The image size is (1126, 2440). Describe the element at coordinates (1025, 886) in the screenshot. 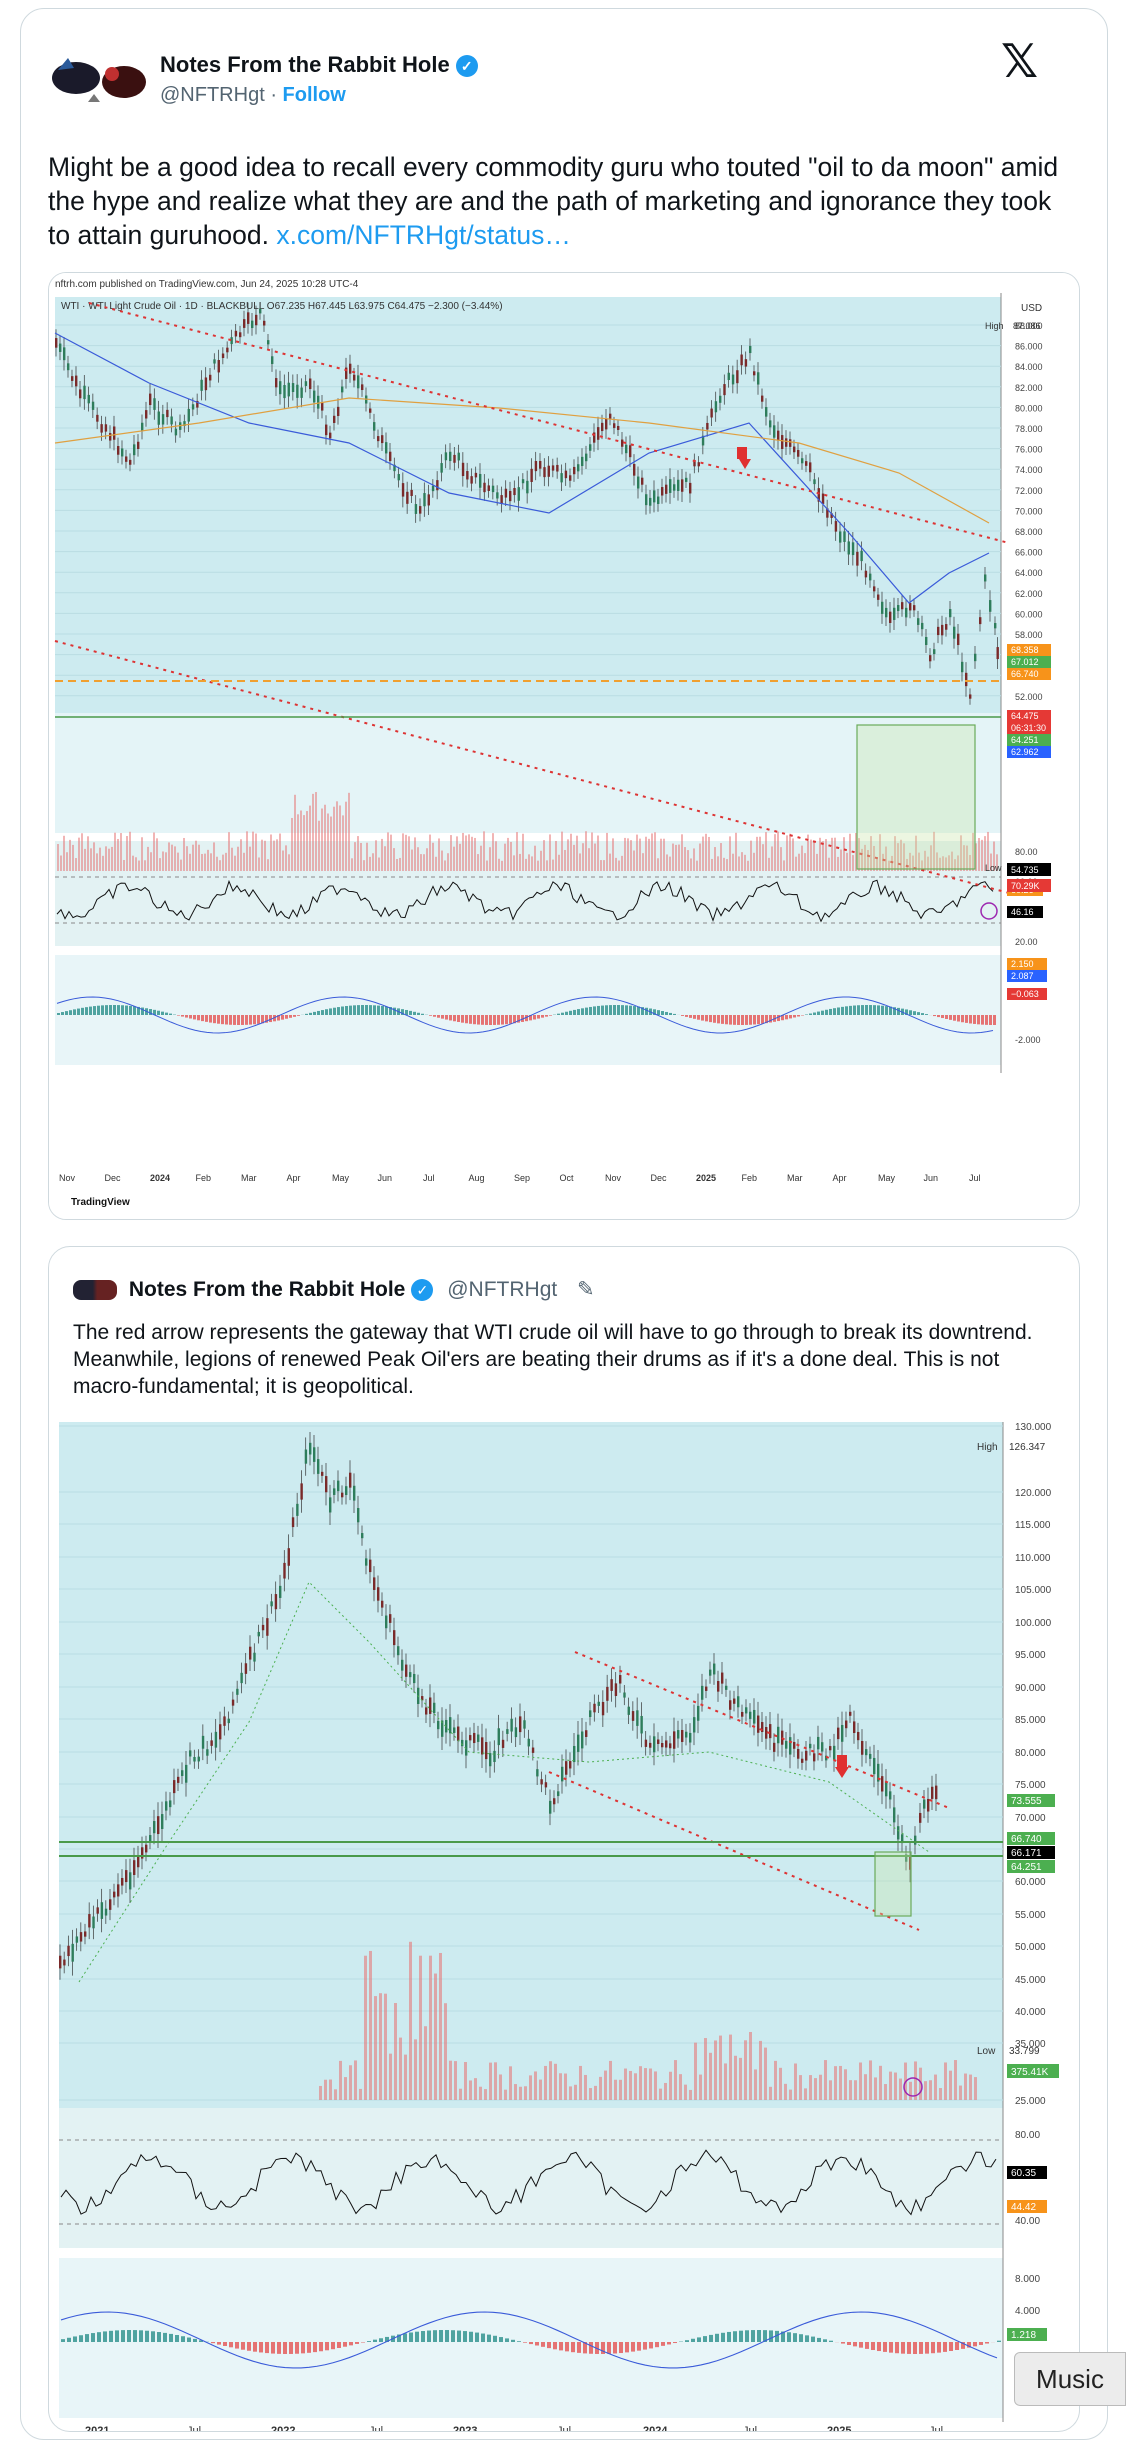

I see `volume-tag: 70.29K` at that location.